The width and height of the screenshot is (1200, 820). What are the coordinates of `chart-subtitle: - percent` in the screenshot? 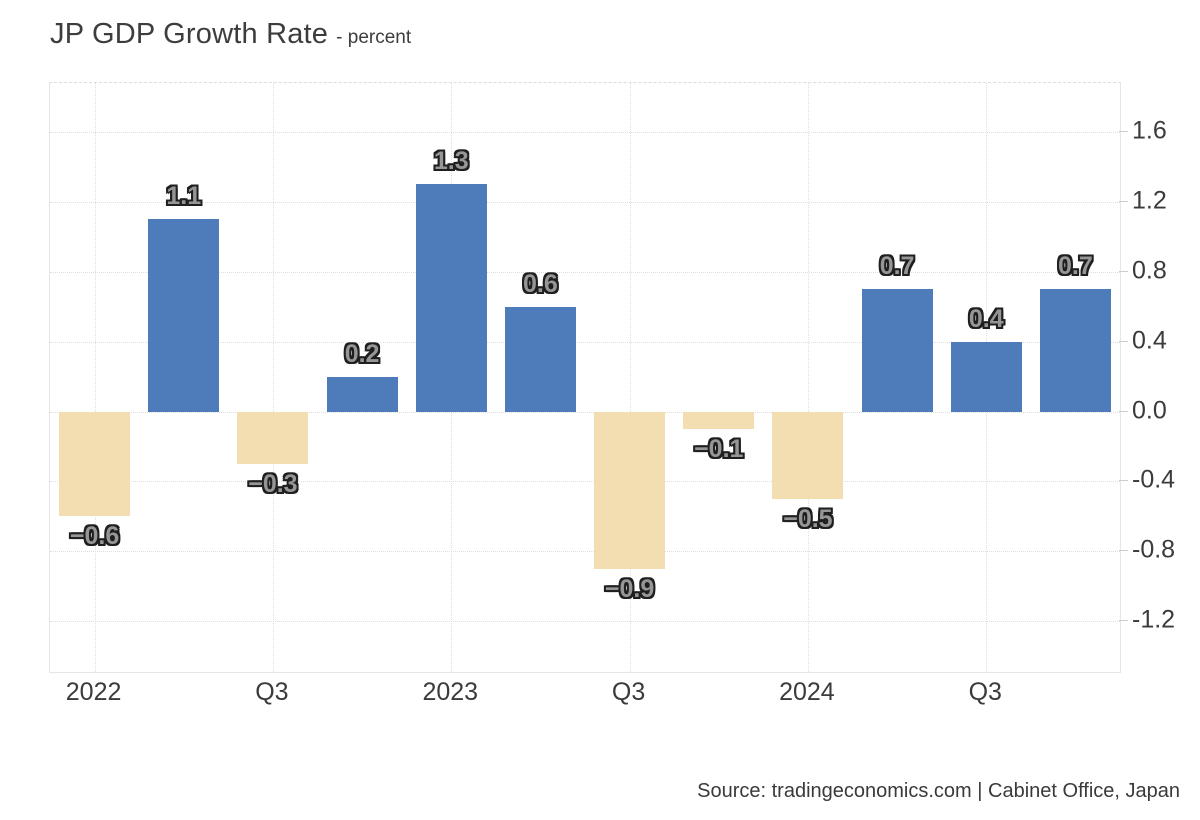 It's located at (374, 37).